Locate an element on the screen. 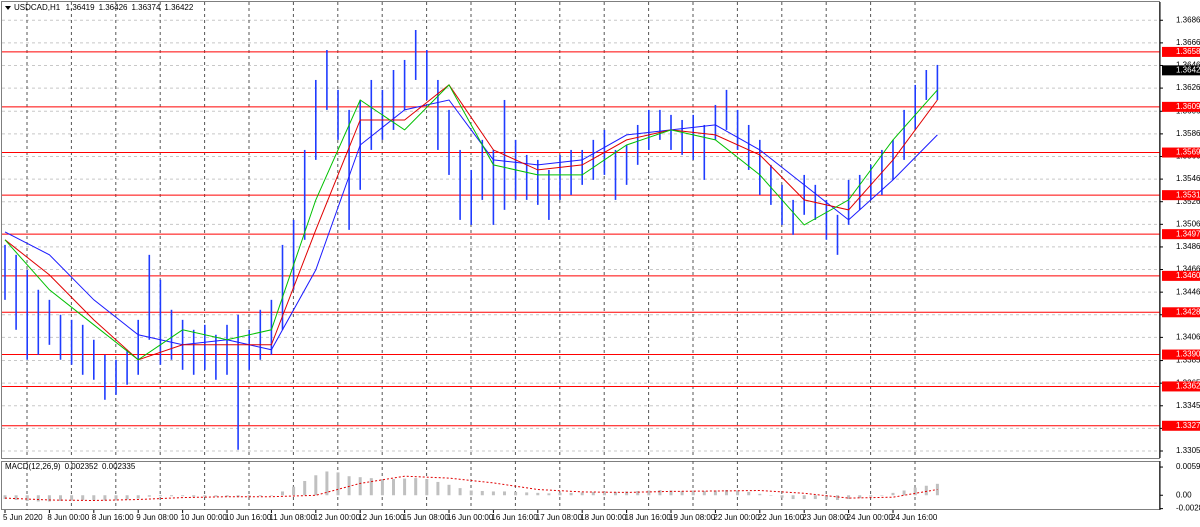 This screenshot has height=527, width=1200. x-tick-label: 8 Jun 16:00 is located at coordinates (113, 517).